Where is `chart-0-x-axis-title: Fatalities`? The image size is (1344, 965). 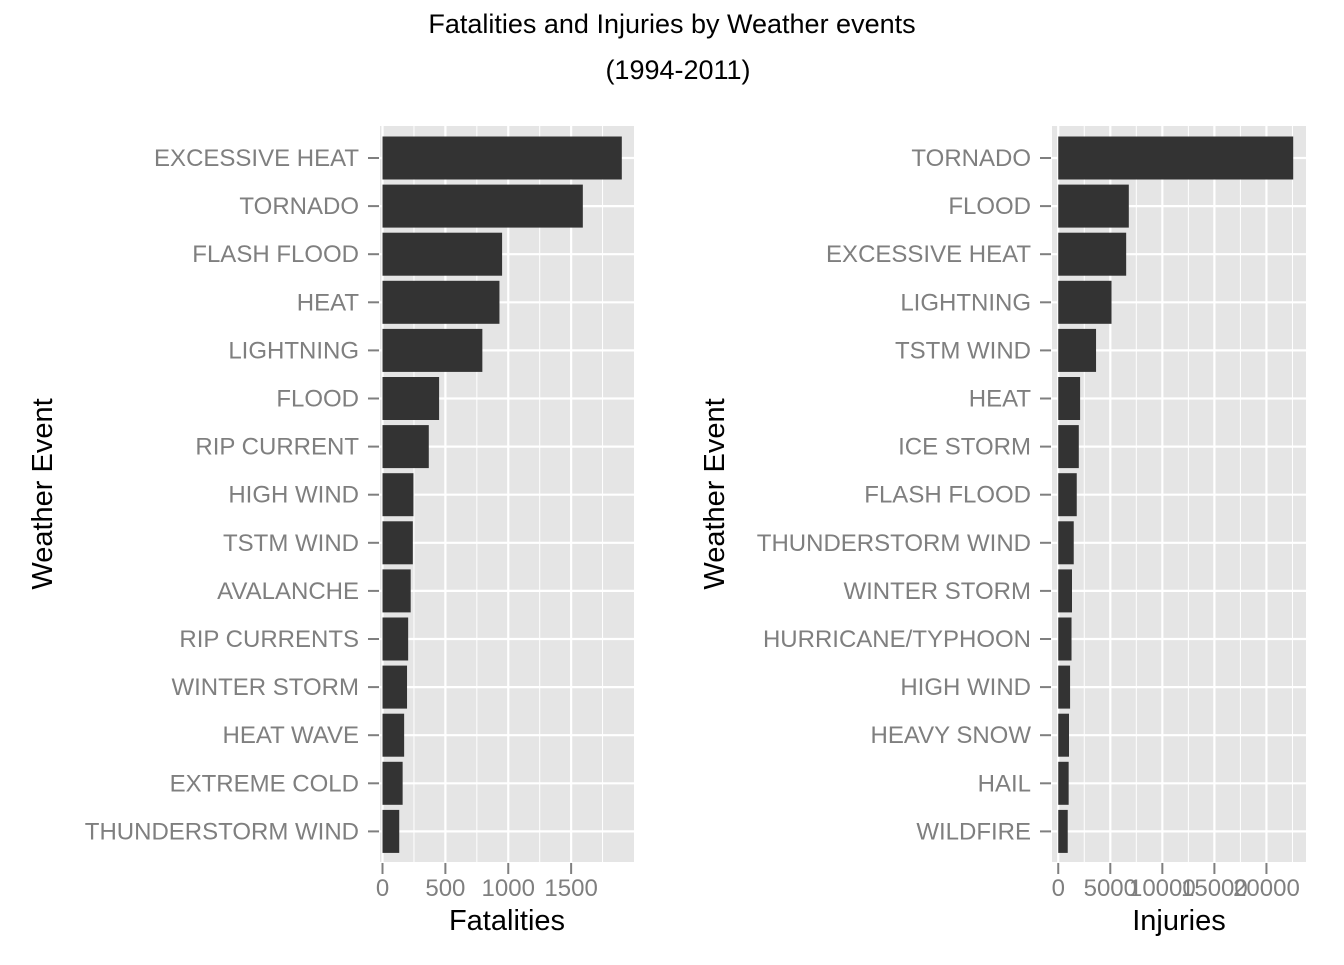 chart-0-x-axis-title: Fatalities is located at coordinates (507, 921).